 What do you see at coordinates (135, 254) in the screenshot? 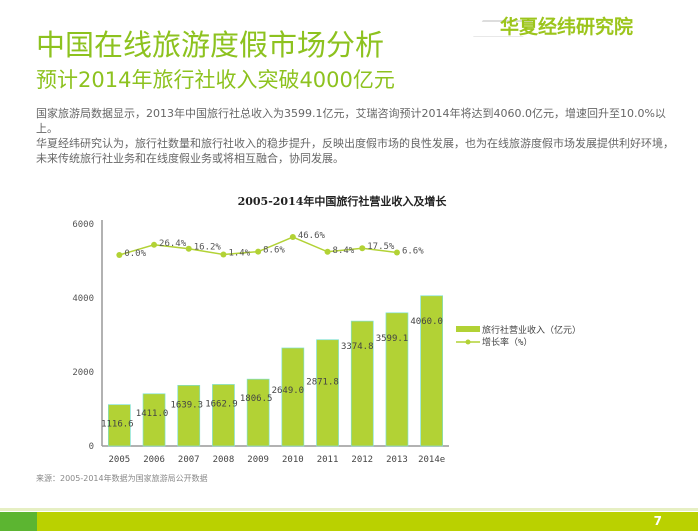
I see `growth-data-label: 0.0%` at bounding box center [135, 254].